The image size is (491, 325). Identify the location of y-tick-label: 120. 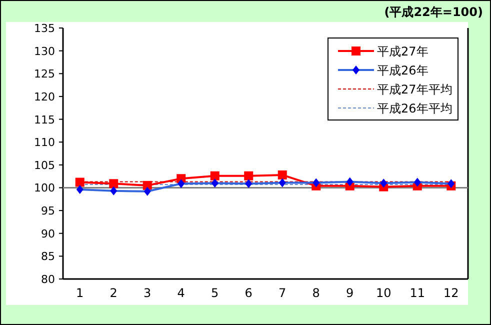
(44, 97).